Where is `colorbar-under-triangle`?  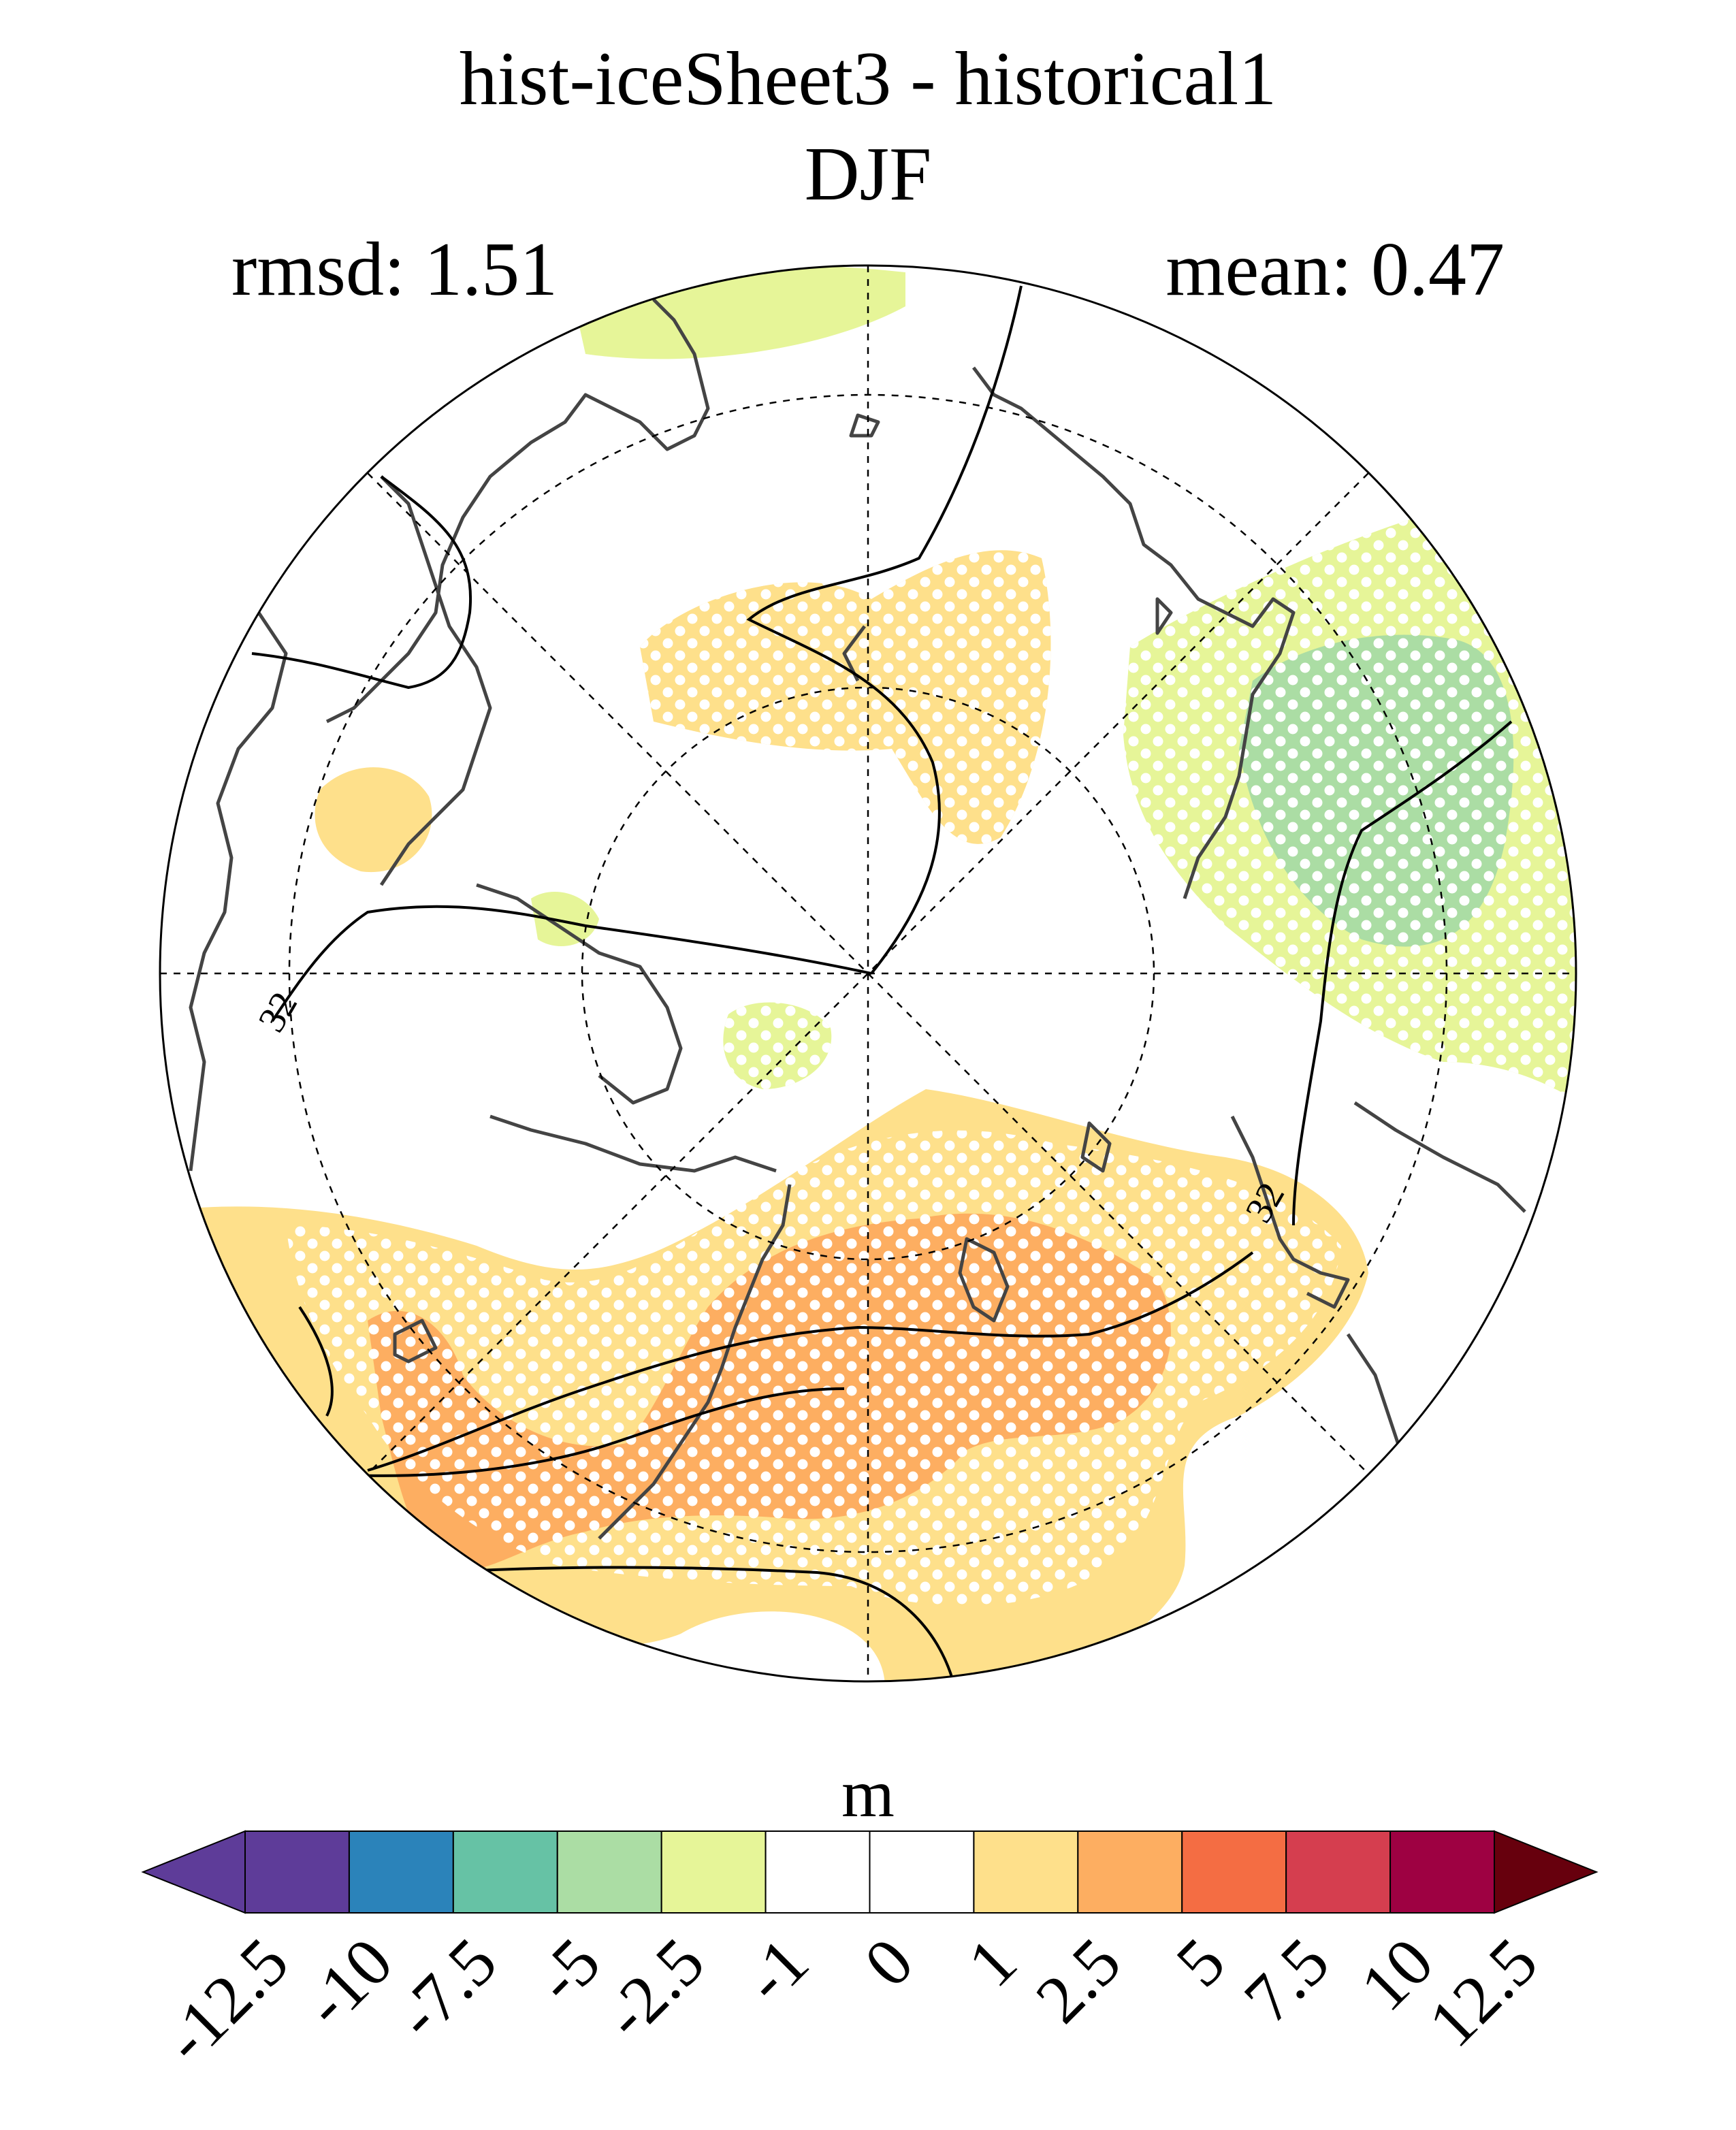
colorbar-under-triangle is located at coordinates (194, 1872).